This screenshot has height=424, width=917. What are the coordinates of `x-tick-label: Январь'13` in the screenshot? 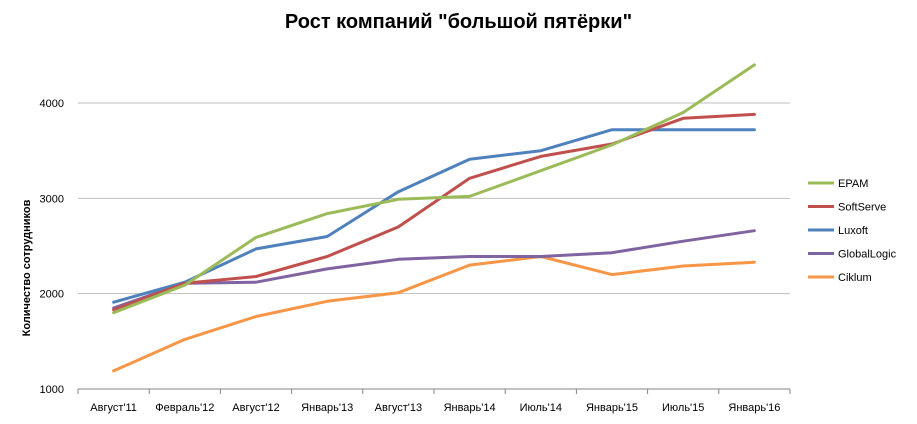 It's located at (327, 408).